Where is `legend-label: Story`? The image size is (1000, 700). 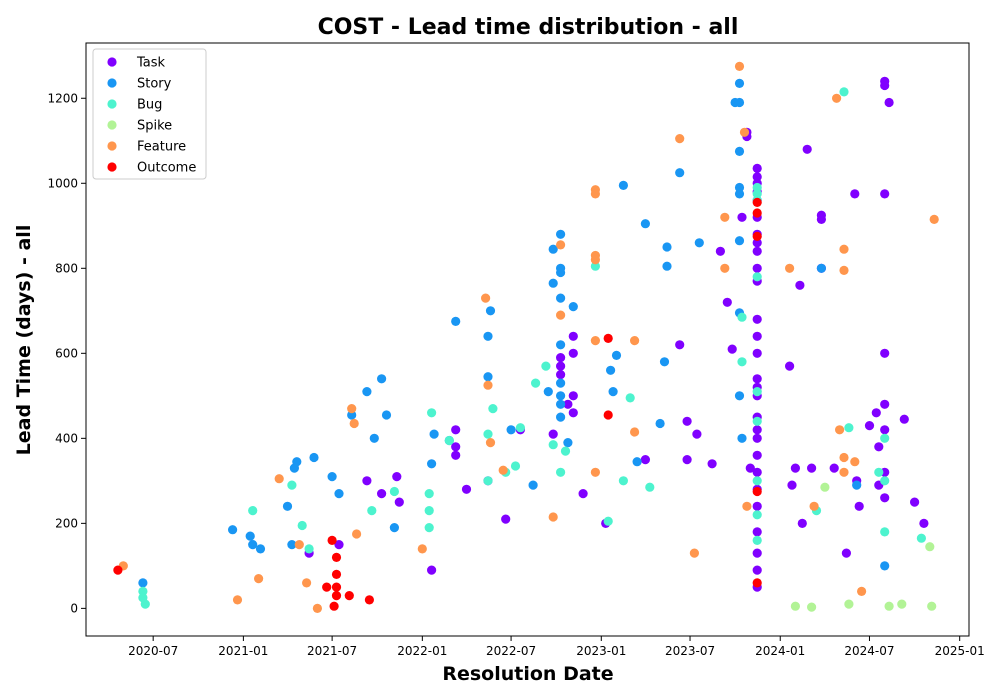 legend-label: Story is located at coordinates (154, 84).